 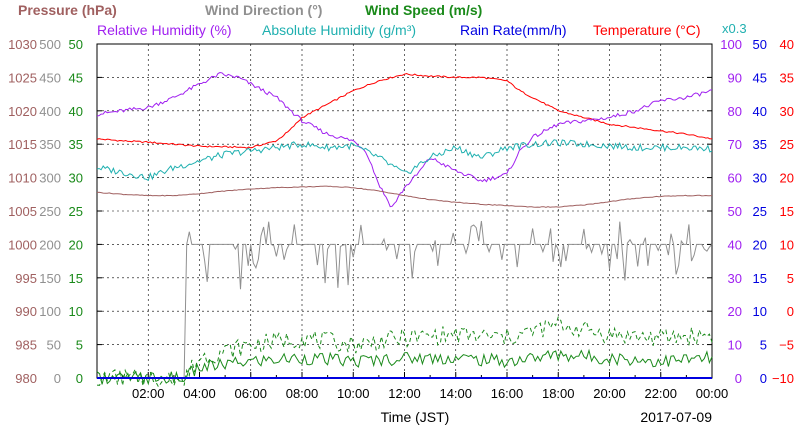 I want to click on wind_direction-tick-label: 200, so click(x=50, y=244).